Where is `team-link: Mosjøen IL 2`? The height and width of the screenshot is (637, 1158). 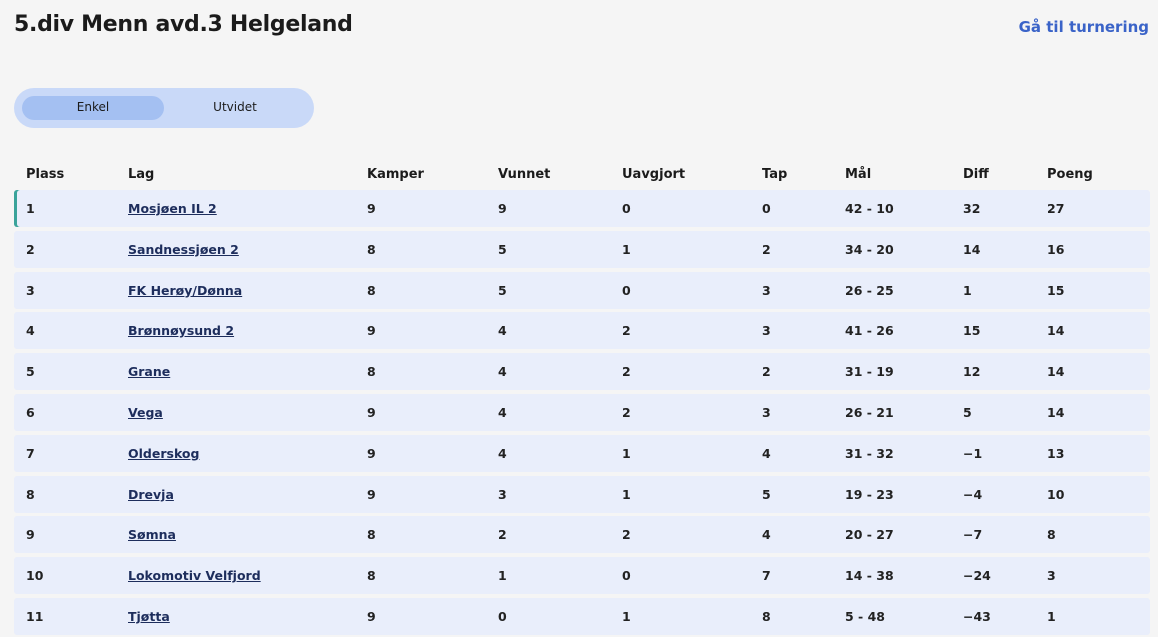 team-link: Mosjøen IL 2 is located at coordinates (172, 208).